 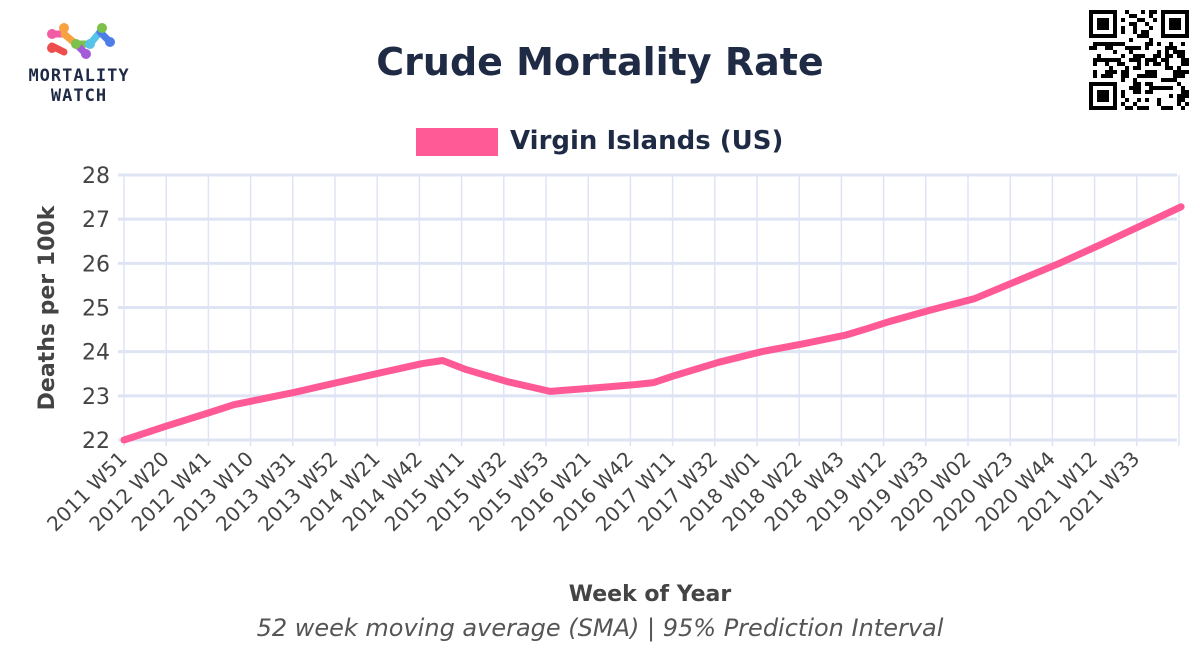 What do you see at coordinates (1139, 60) in the screenshot?
I see `qr-code-icon` at bounding box center [1139, 60].